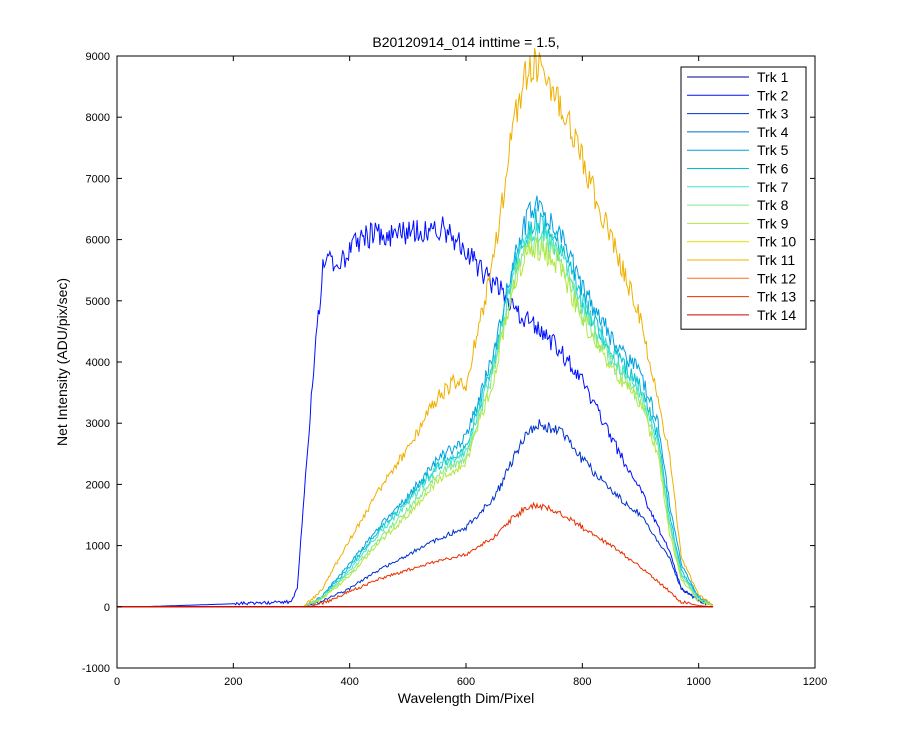  What do you see at coordinates (96, 669) in the screenshot?
I see `y-tick-label: -1000` at bounding box center [96, 669].